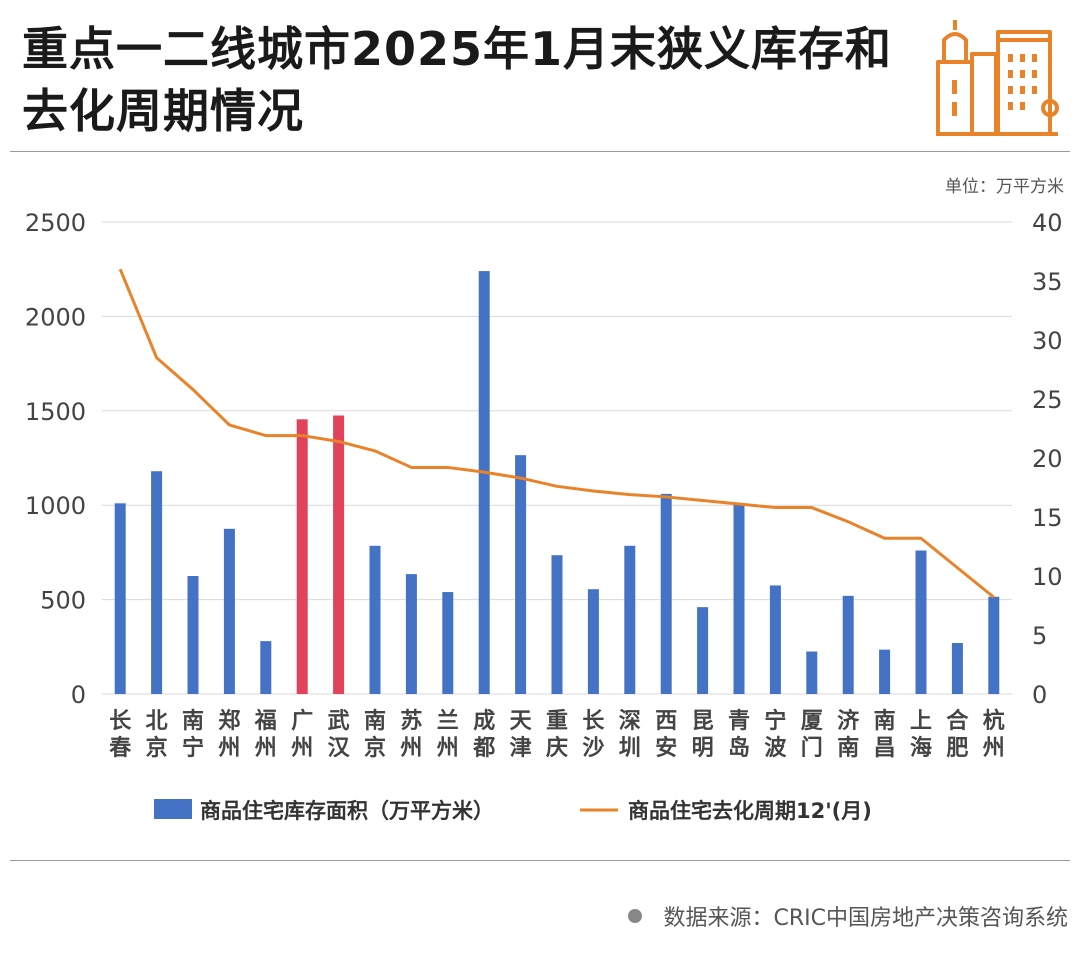 This screenshot has width=1080, height=975. What do you see at coordinates (193, 735) in the screenshot?
I see `x-tick-label: 南宁` at bounding box center [193, 735].